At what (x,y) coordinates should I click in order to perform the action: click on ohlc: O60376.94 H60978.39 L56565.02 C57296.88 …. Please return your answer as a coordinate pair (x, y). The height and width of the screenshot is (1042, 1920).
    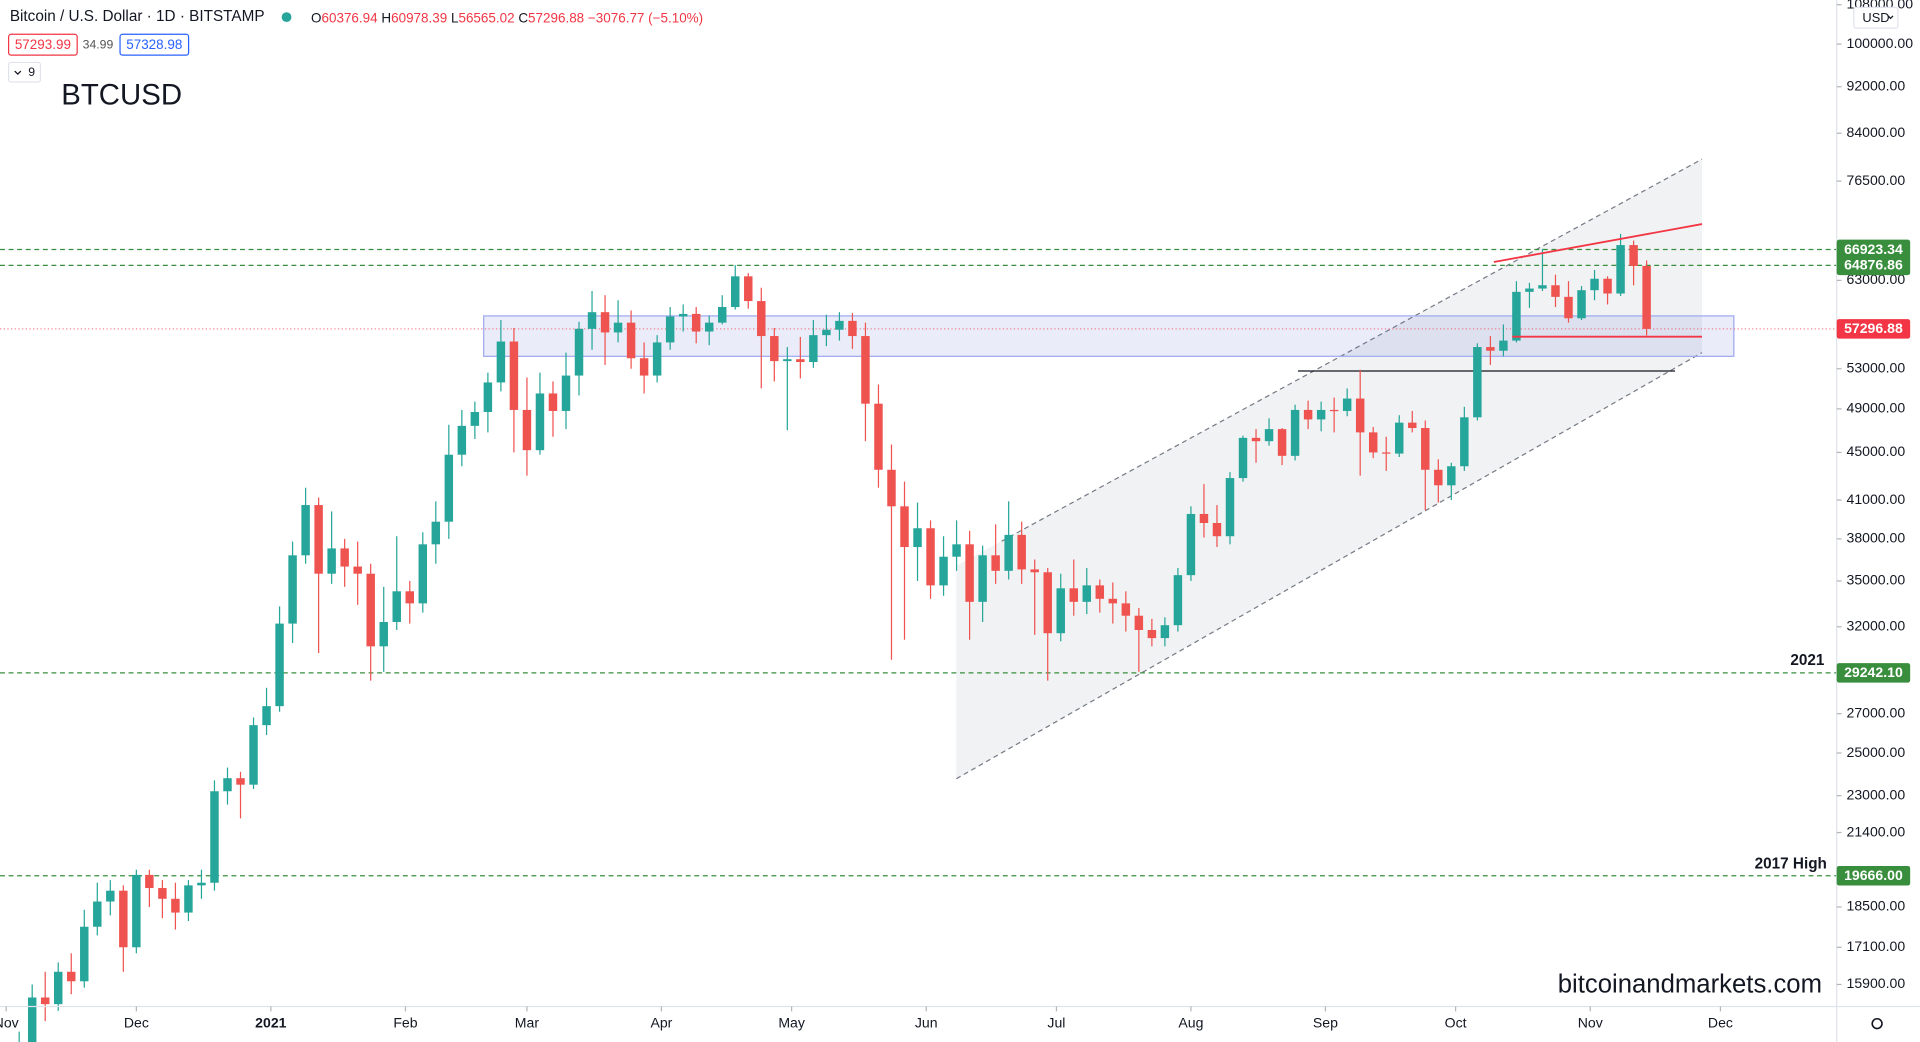
    Looking at the image, I should click on (507, 17).